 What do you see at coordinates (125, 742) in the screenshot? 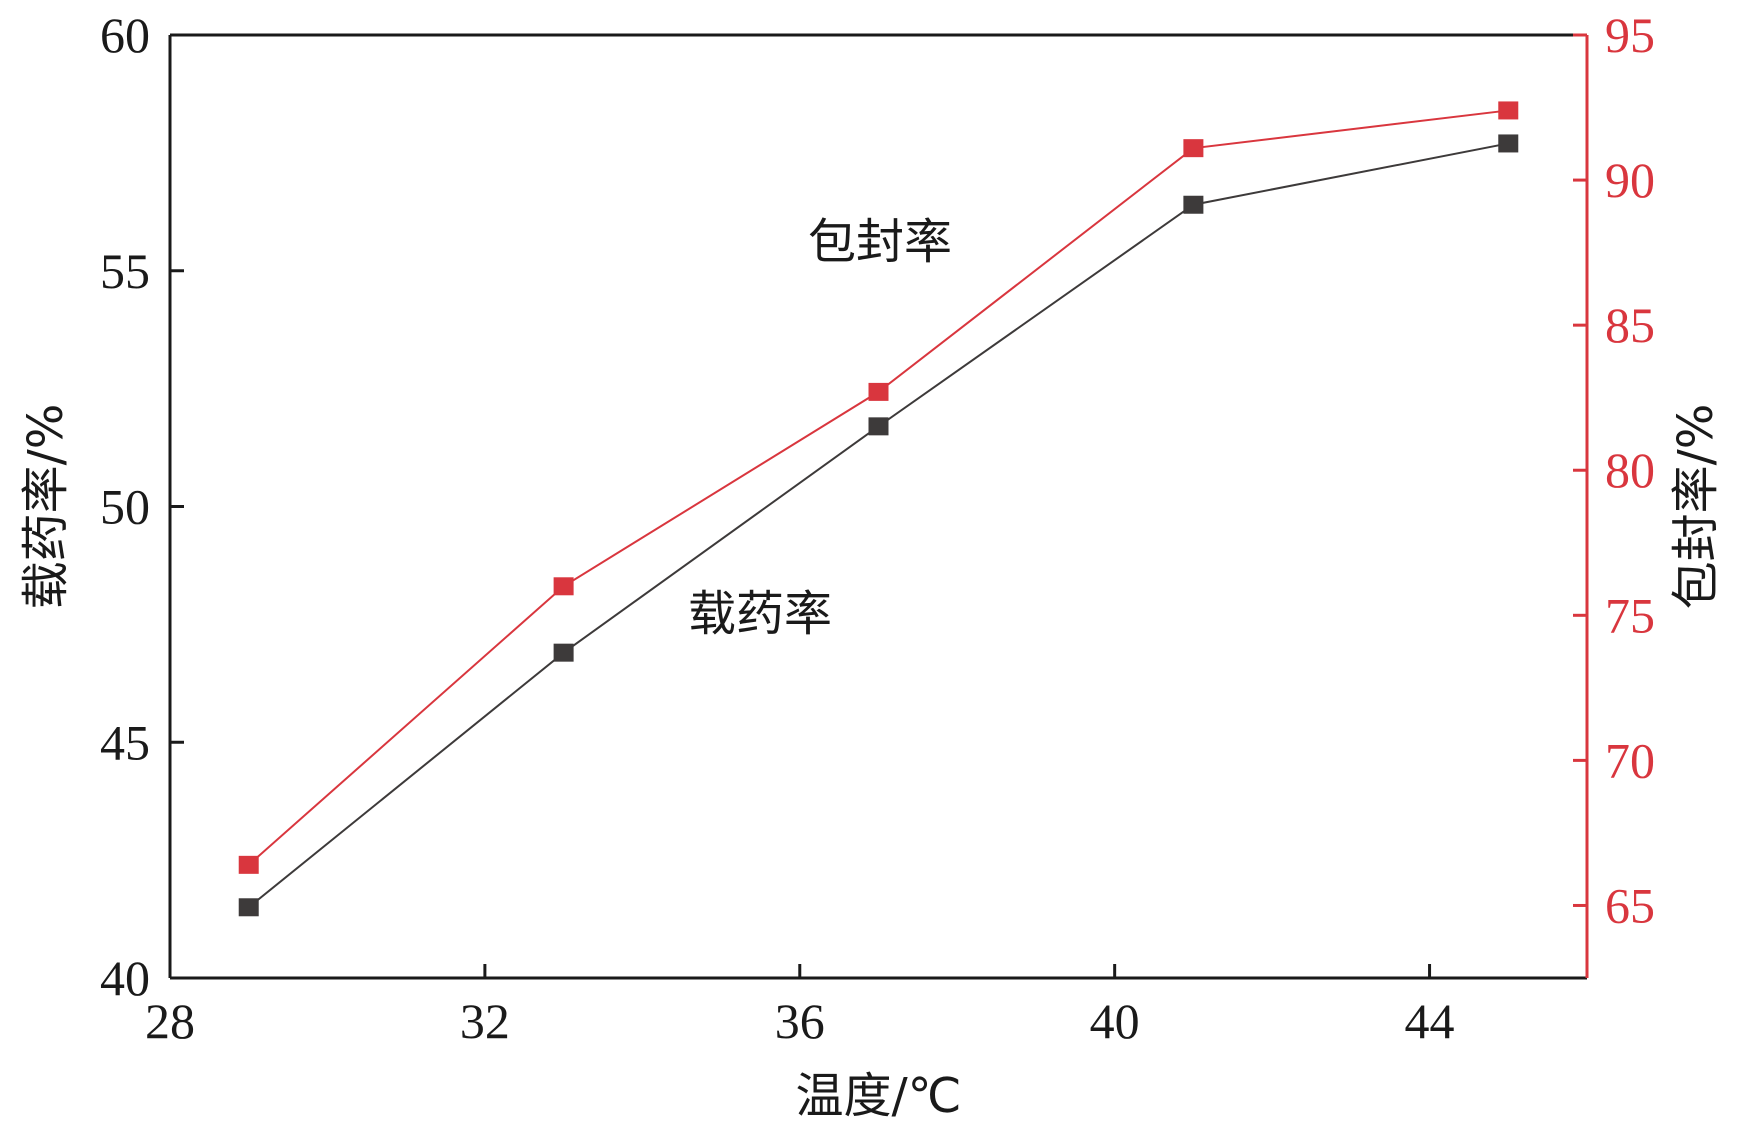
I see `y-left-tick-label: 45` at bounding box center [125, 742].